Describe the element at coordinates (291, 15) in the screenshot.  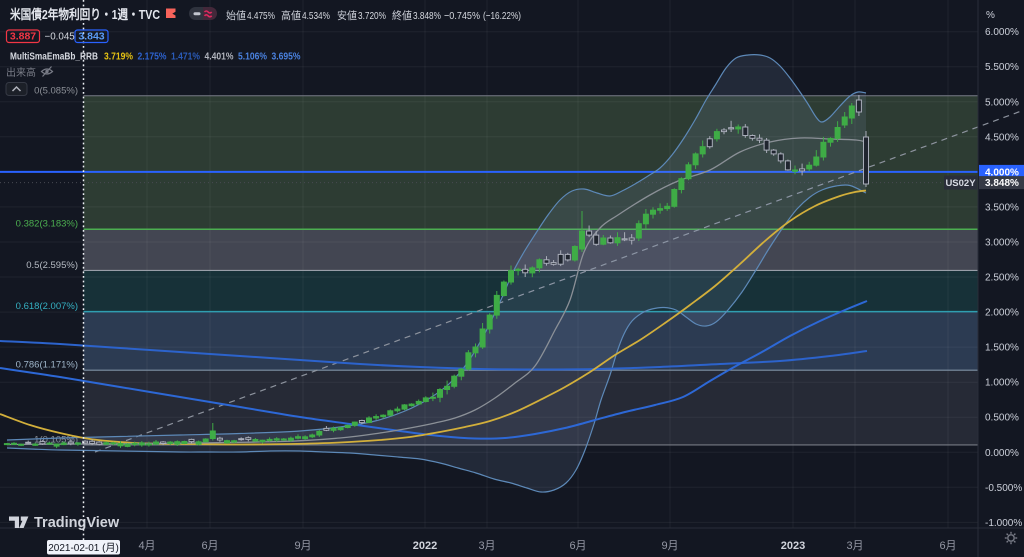
I see `svg-text: 高値` at that location.